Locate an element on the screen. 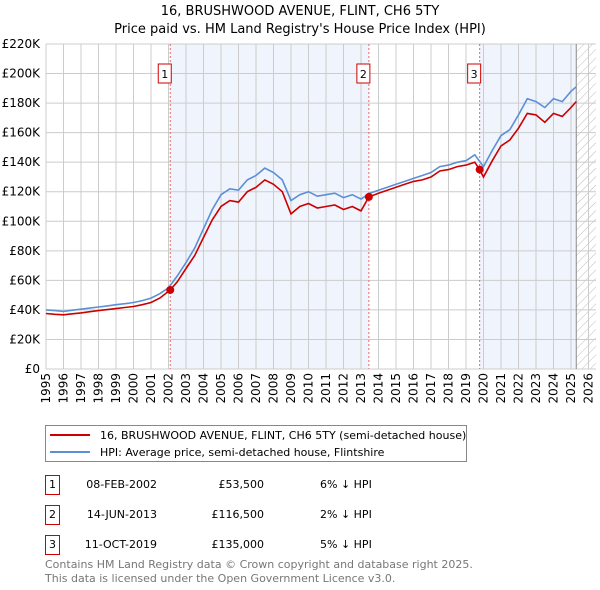  red-line-swatch is located at coordinates (70, 435).